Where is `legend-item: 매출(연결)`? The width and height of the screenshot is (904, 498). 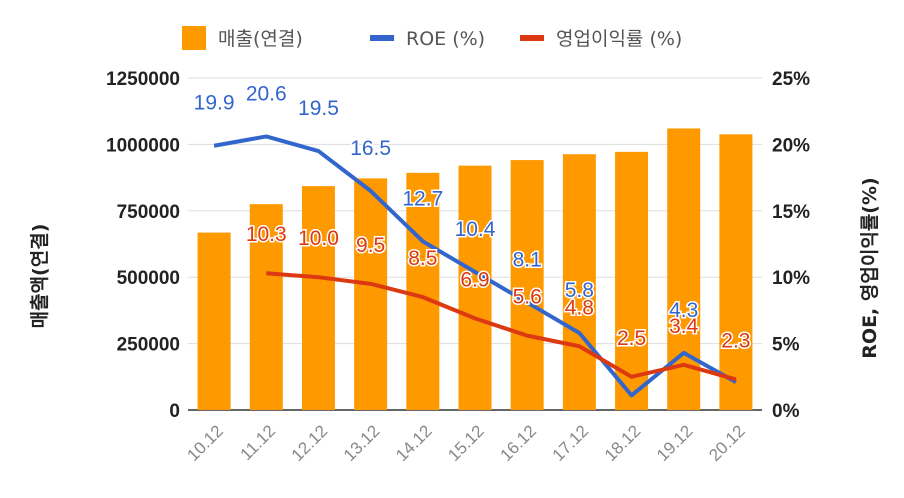
legend-item: 매출(연결) is located at coordinates (242, 38).